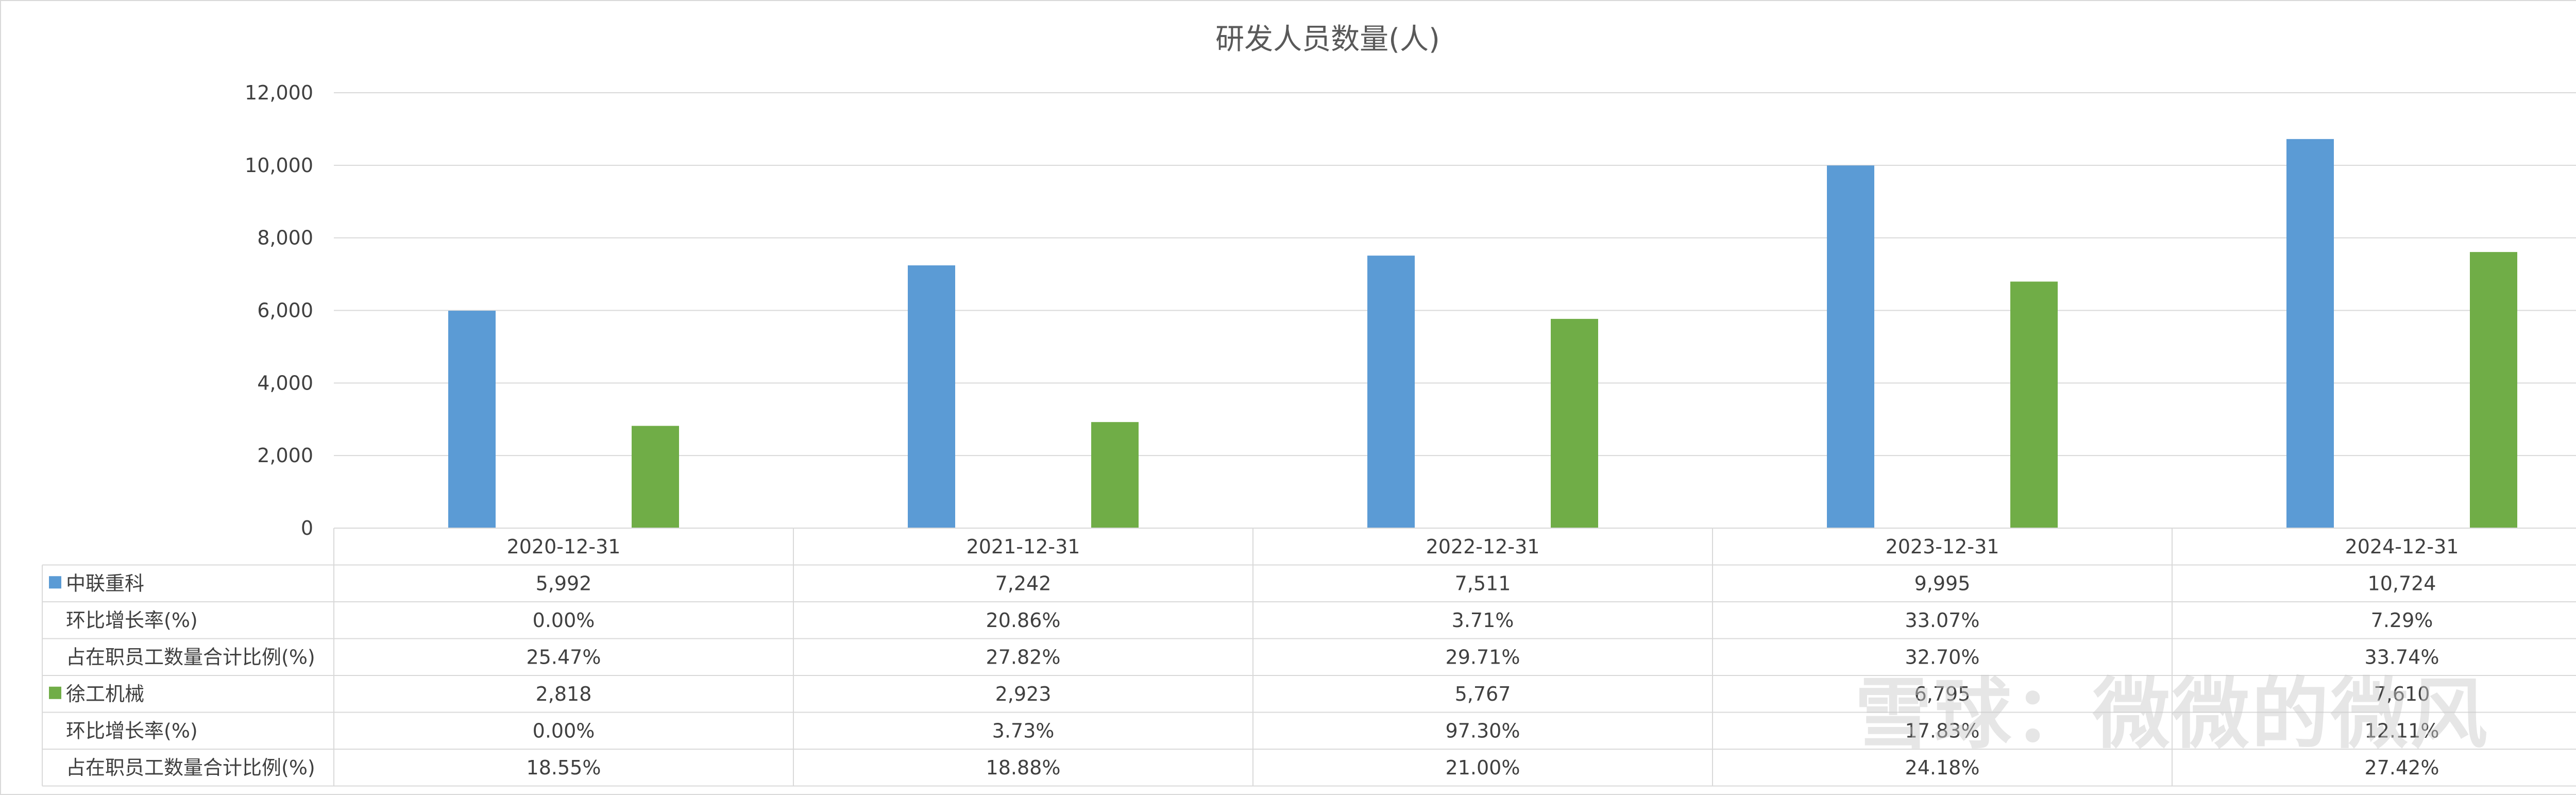 The height and width of the screenshot is (795, 2576). I want to click on table-cell: 20.86%, so click(1023, 620).